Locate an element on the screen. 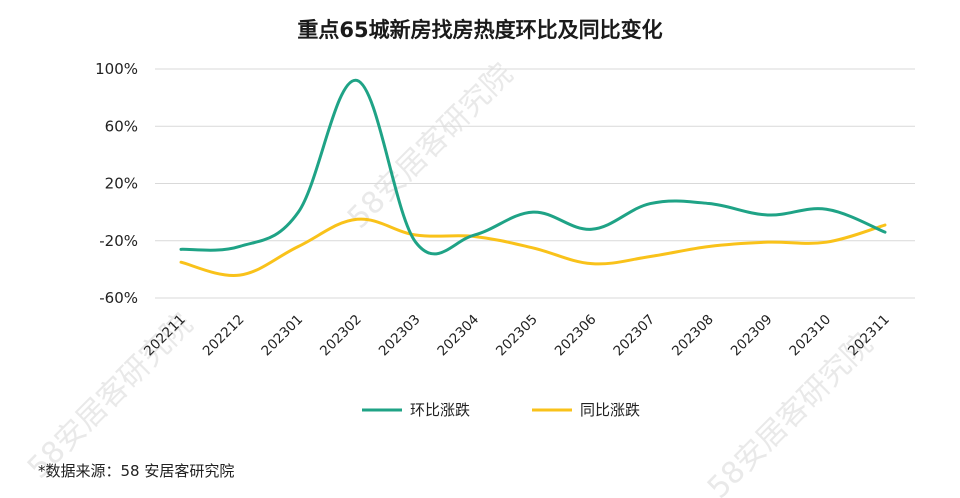 The width and height of the screenshot is (960, 498). series-line is located at coordinates (533, 247).